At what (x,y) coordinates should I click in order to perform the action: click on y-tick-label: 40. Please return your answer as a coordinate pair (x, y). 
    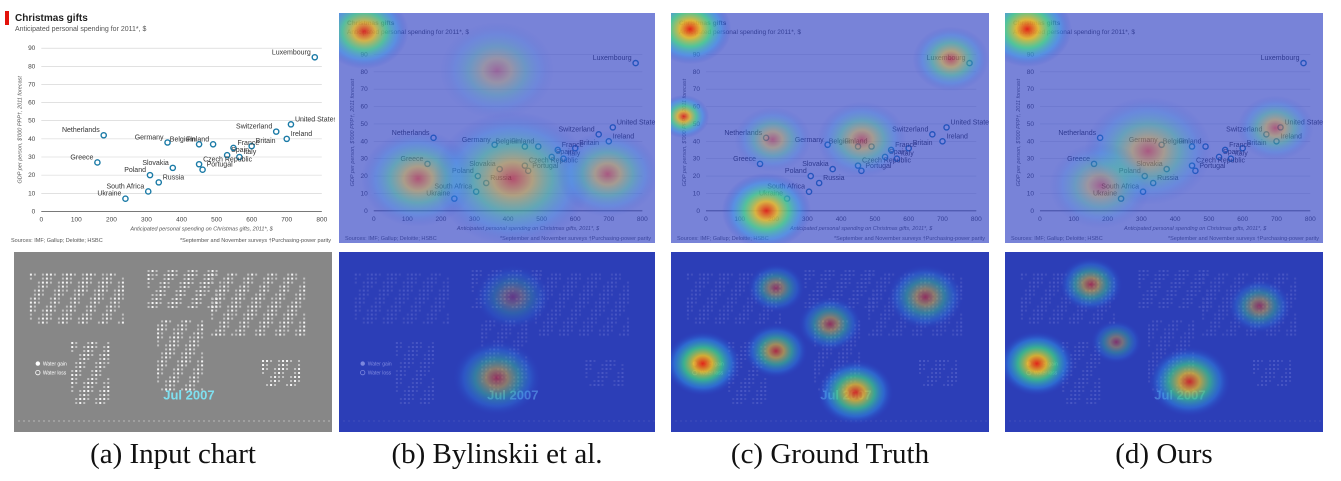
    Looking at the image, I should click on (32, 139).